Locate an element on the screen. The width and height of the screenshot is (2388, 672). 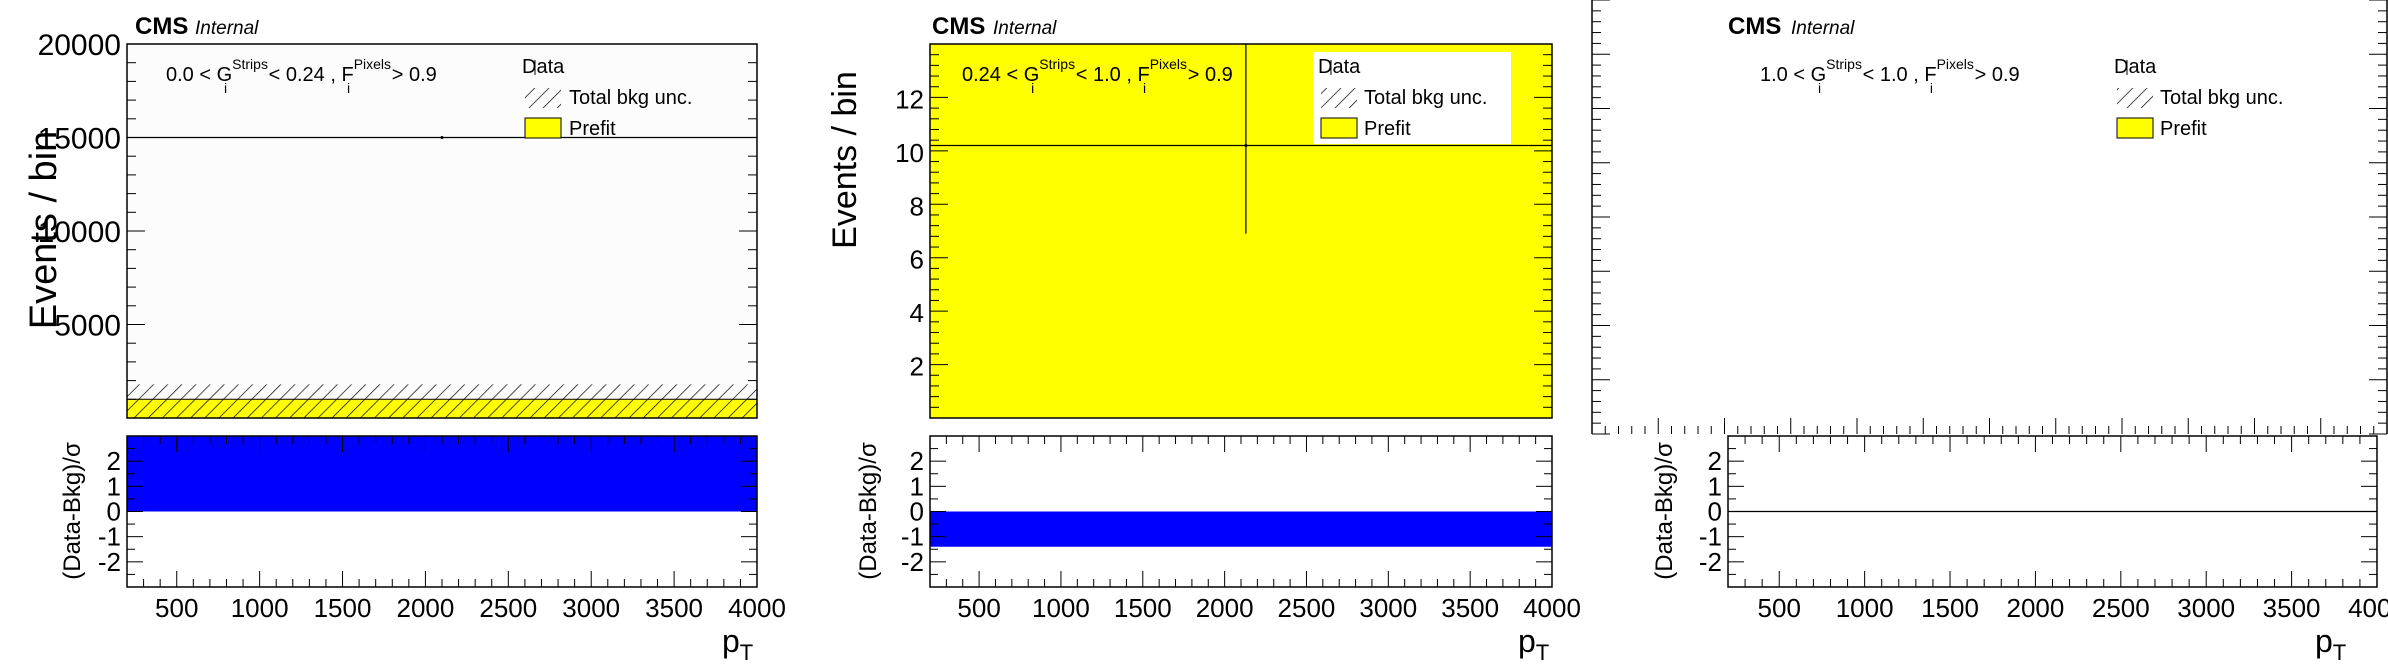
panel-1-data-point is located at coordinates (442, 137).